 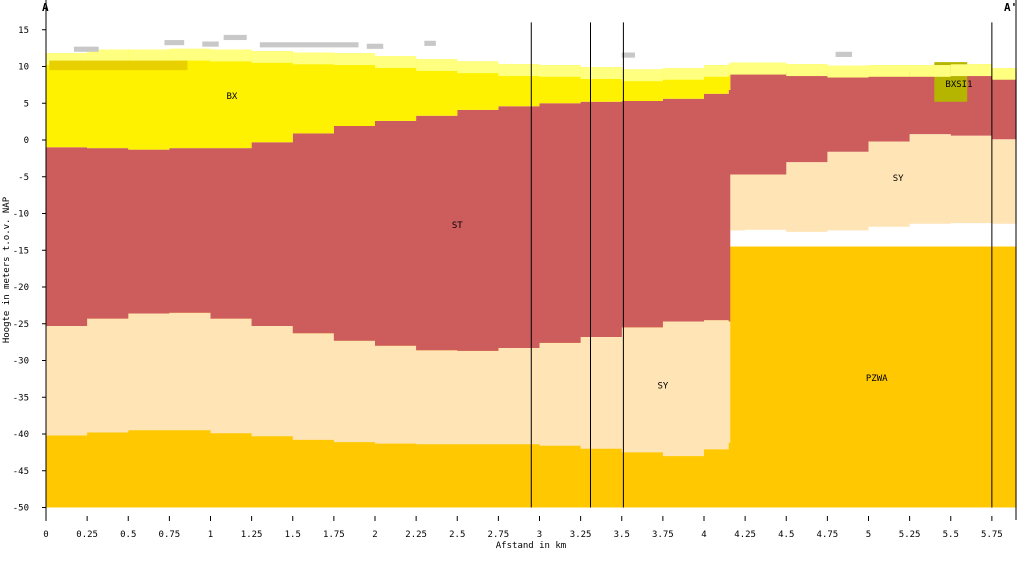 I want to click on section-end-label: A', so click(x=1010, y=7).